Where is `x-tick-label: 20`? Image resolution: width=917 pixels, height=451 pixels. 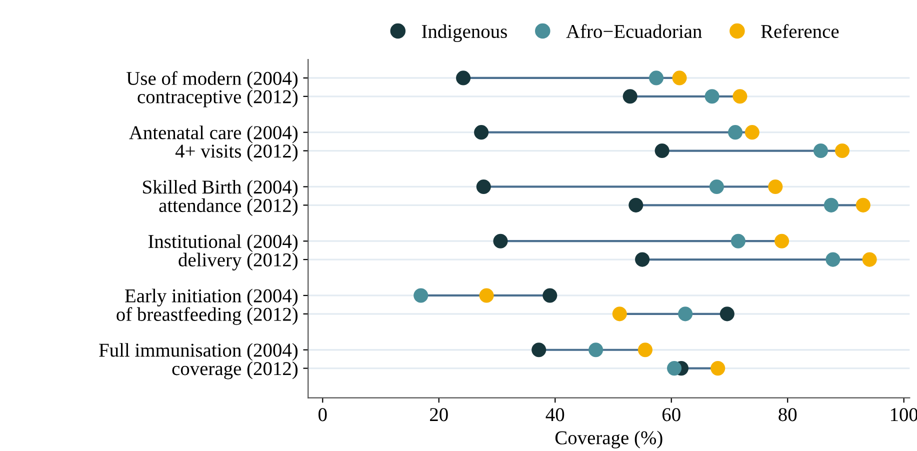 x-tick-label: 20 is located at coordinates (439, 415).